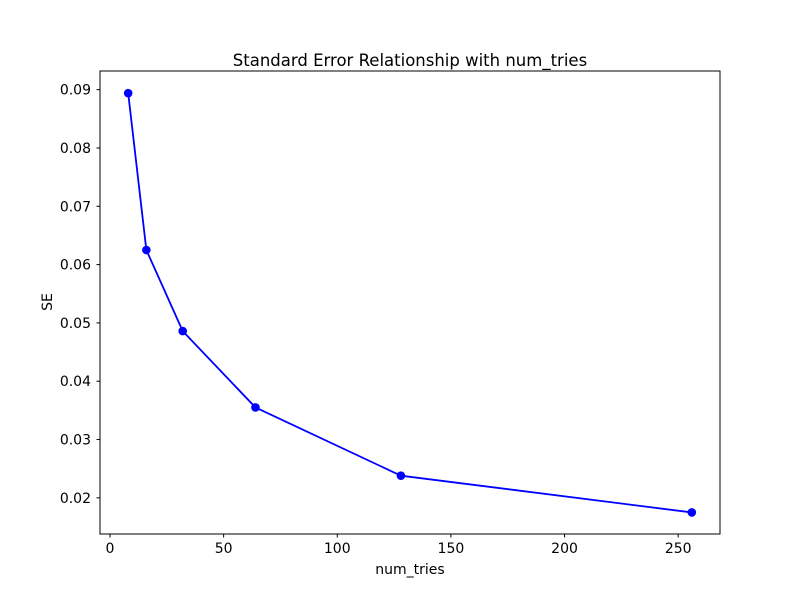 Image resolution: width=800 pixels, height=600 pixels. I want to click on x-tick-label: 200, so click(564, 549).